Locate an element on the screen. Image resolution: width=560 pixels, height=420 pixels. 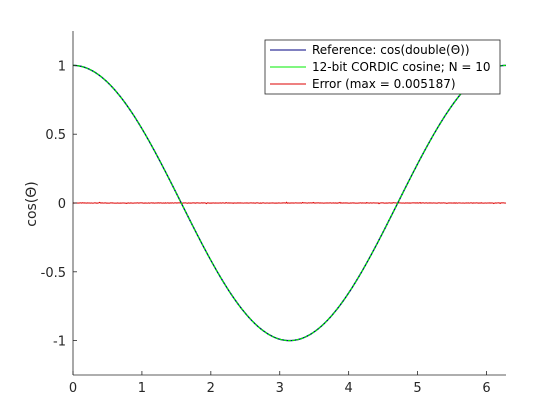
legend-label-reference: Reference: cos(double(Θ)) is located at coordinates (391, 50).